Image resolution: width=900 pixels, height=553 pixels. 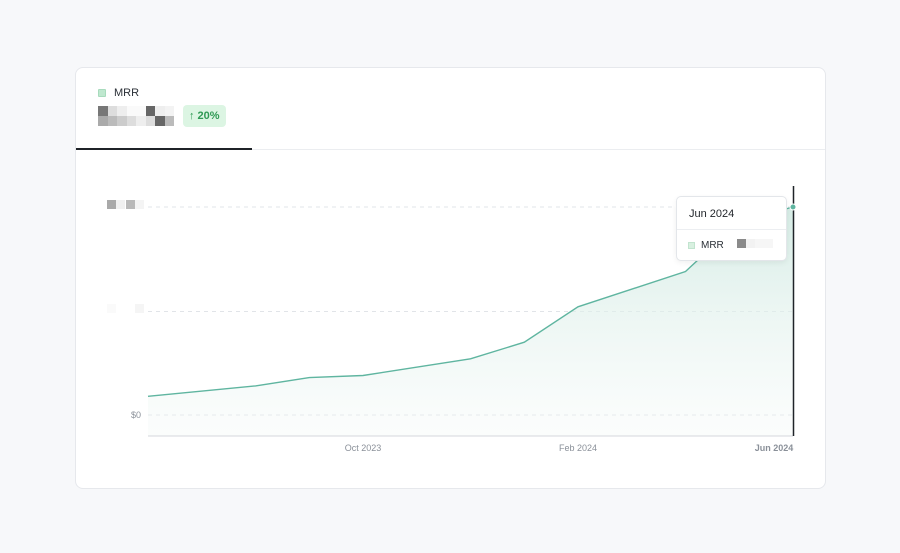 I want to click on tooltip-divider, so click(x=731, y=229).